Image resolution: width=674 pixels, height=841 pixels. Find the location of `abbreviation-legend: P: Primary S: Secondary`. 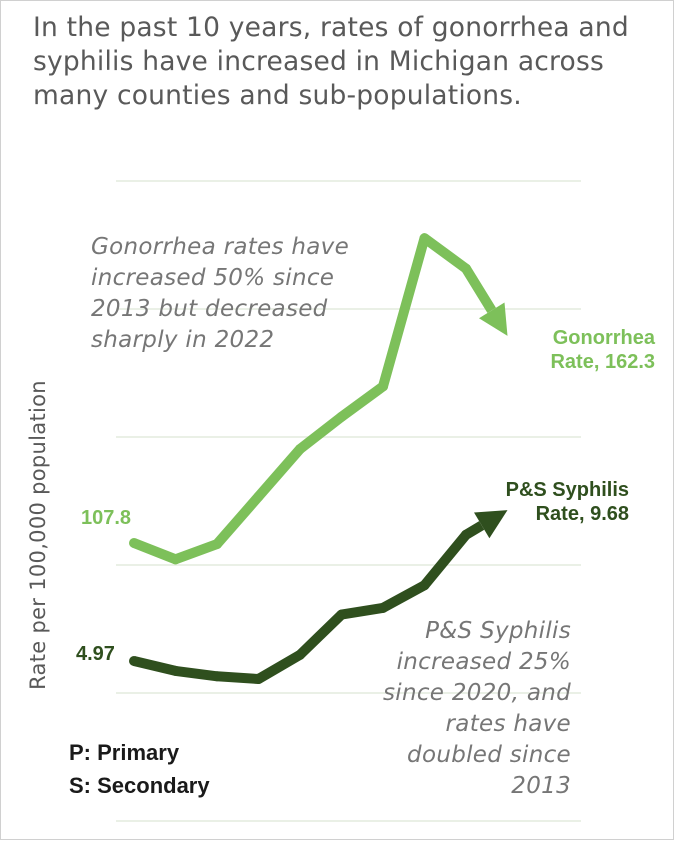

abbreviation-legend: P: Primary S: Secondary is located at coordinates (139, 769).